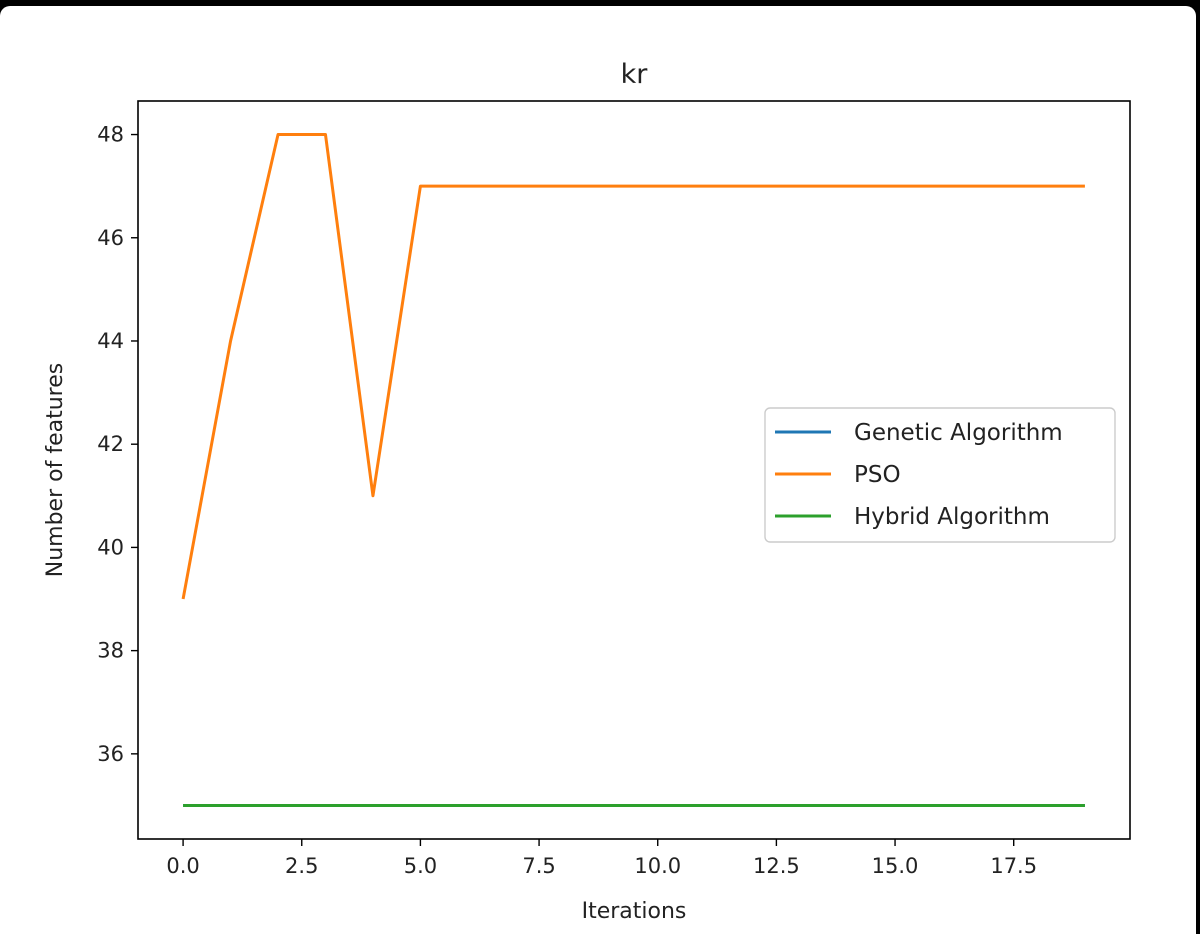  Describe the element at coordinates (110, 135) in the screenshot. I see `y-tick-label: 48` at that location.